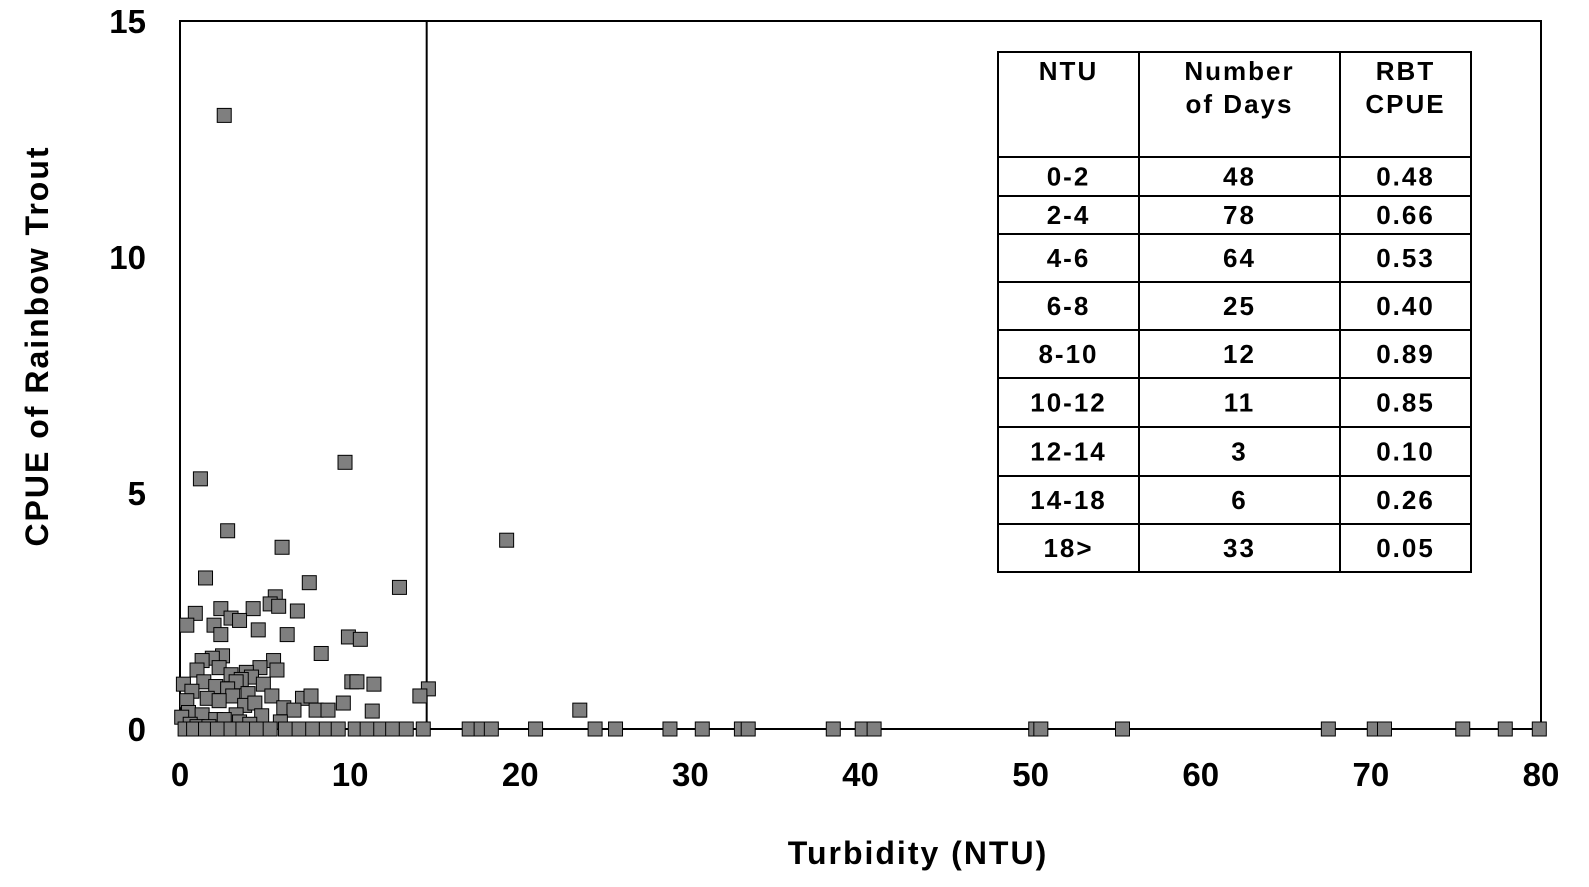  Describe the element at coordinates (1371, 774) in the screenshot. I see `x-tick-label: 70` at that location.